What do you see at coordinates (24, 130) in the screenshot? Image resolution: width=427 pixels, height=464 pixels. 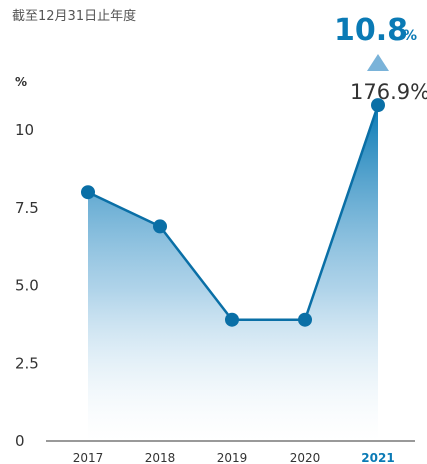 I see `y-tick-label: 10` at bounding box center [24, 130].